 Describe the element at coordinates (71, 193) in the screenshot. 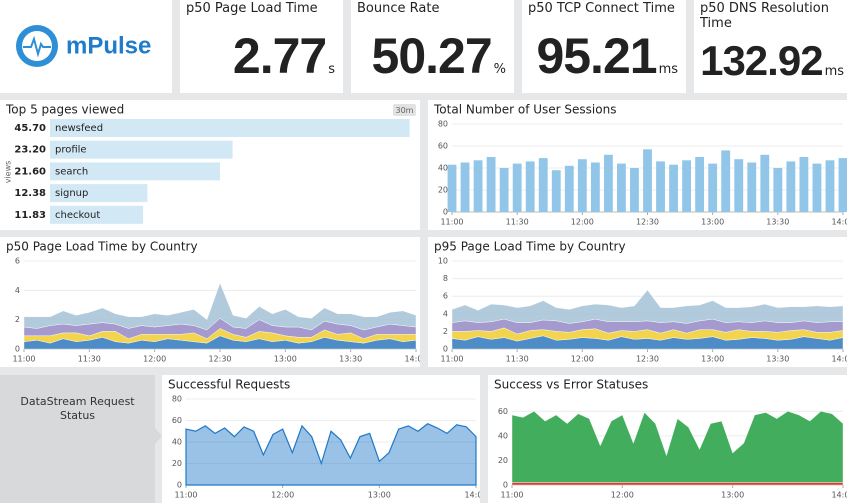

I see `category-label: signup` at that location.